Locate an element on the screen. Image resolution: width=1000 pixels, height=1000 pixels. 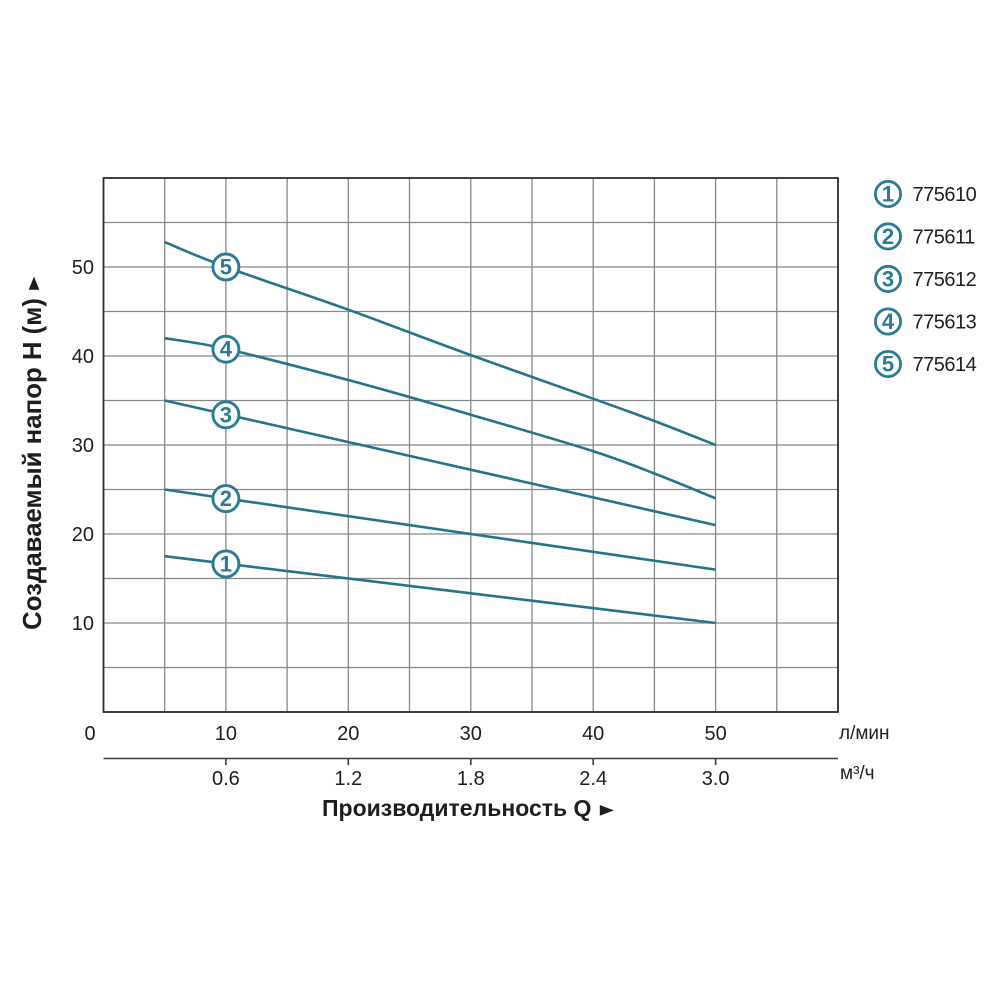
svg-text: 0.6 is located at coordinates (226, 779).